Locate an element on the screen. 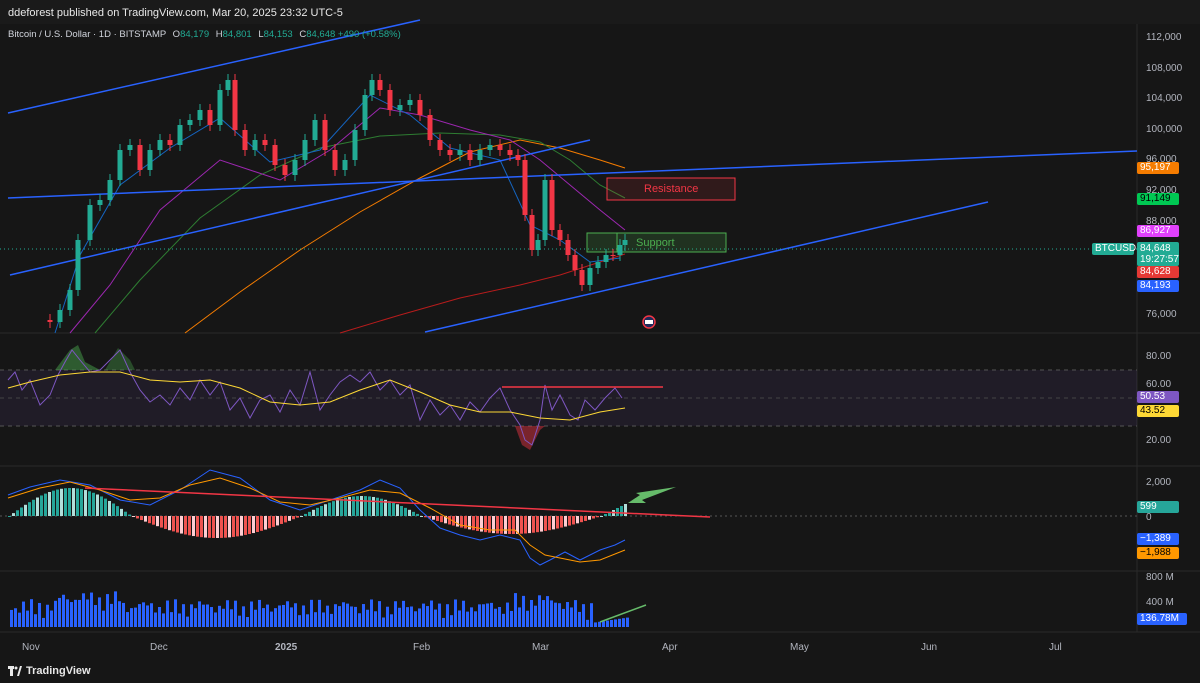  close-label: C is located at coordinates (303, 34).